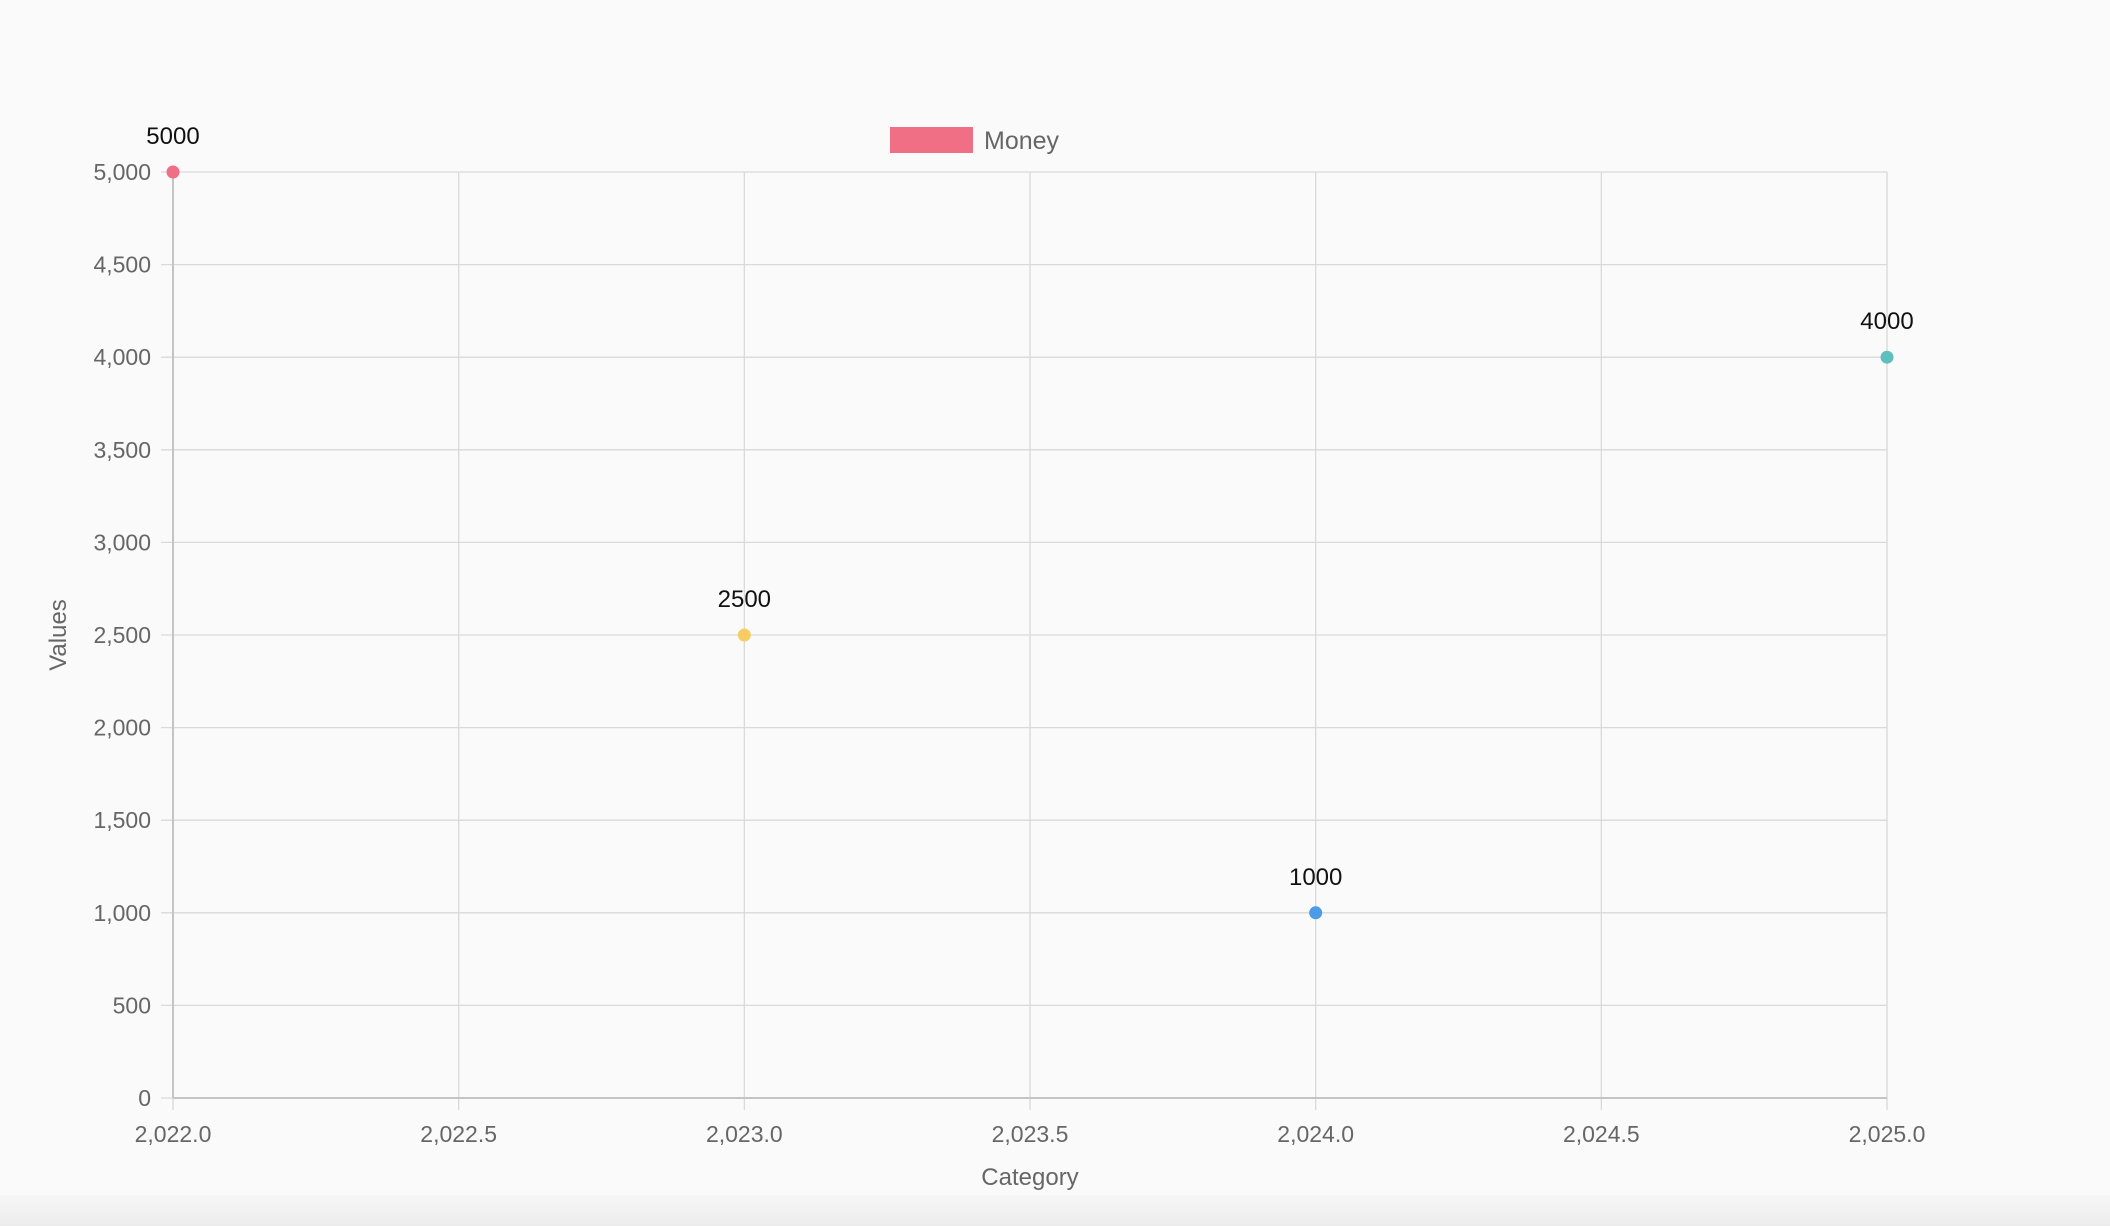 The height and width of the screenshot is (1226, 2110). Describe the element at coordinates (144, 1098) in the screenshot. I see `y-tick-label: 0` at that location.